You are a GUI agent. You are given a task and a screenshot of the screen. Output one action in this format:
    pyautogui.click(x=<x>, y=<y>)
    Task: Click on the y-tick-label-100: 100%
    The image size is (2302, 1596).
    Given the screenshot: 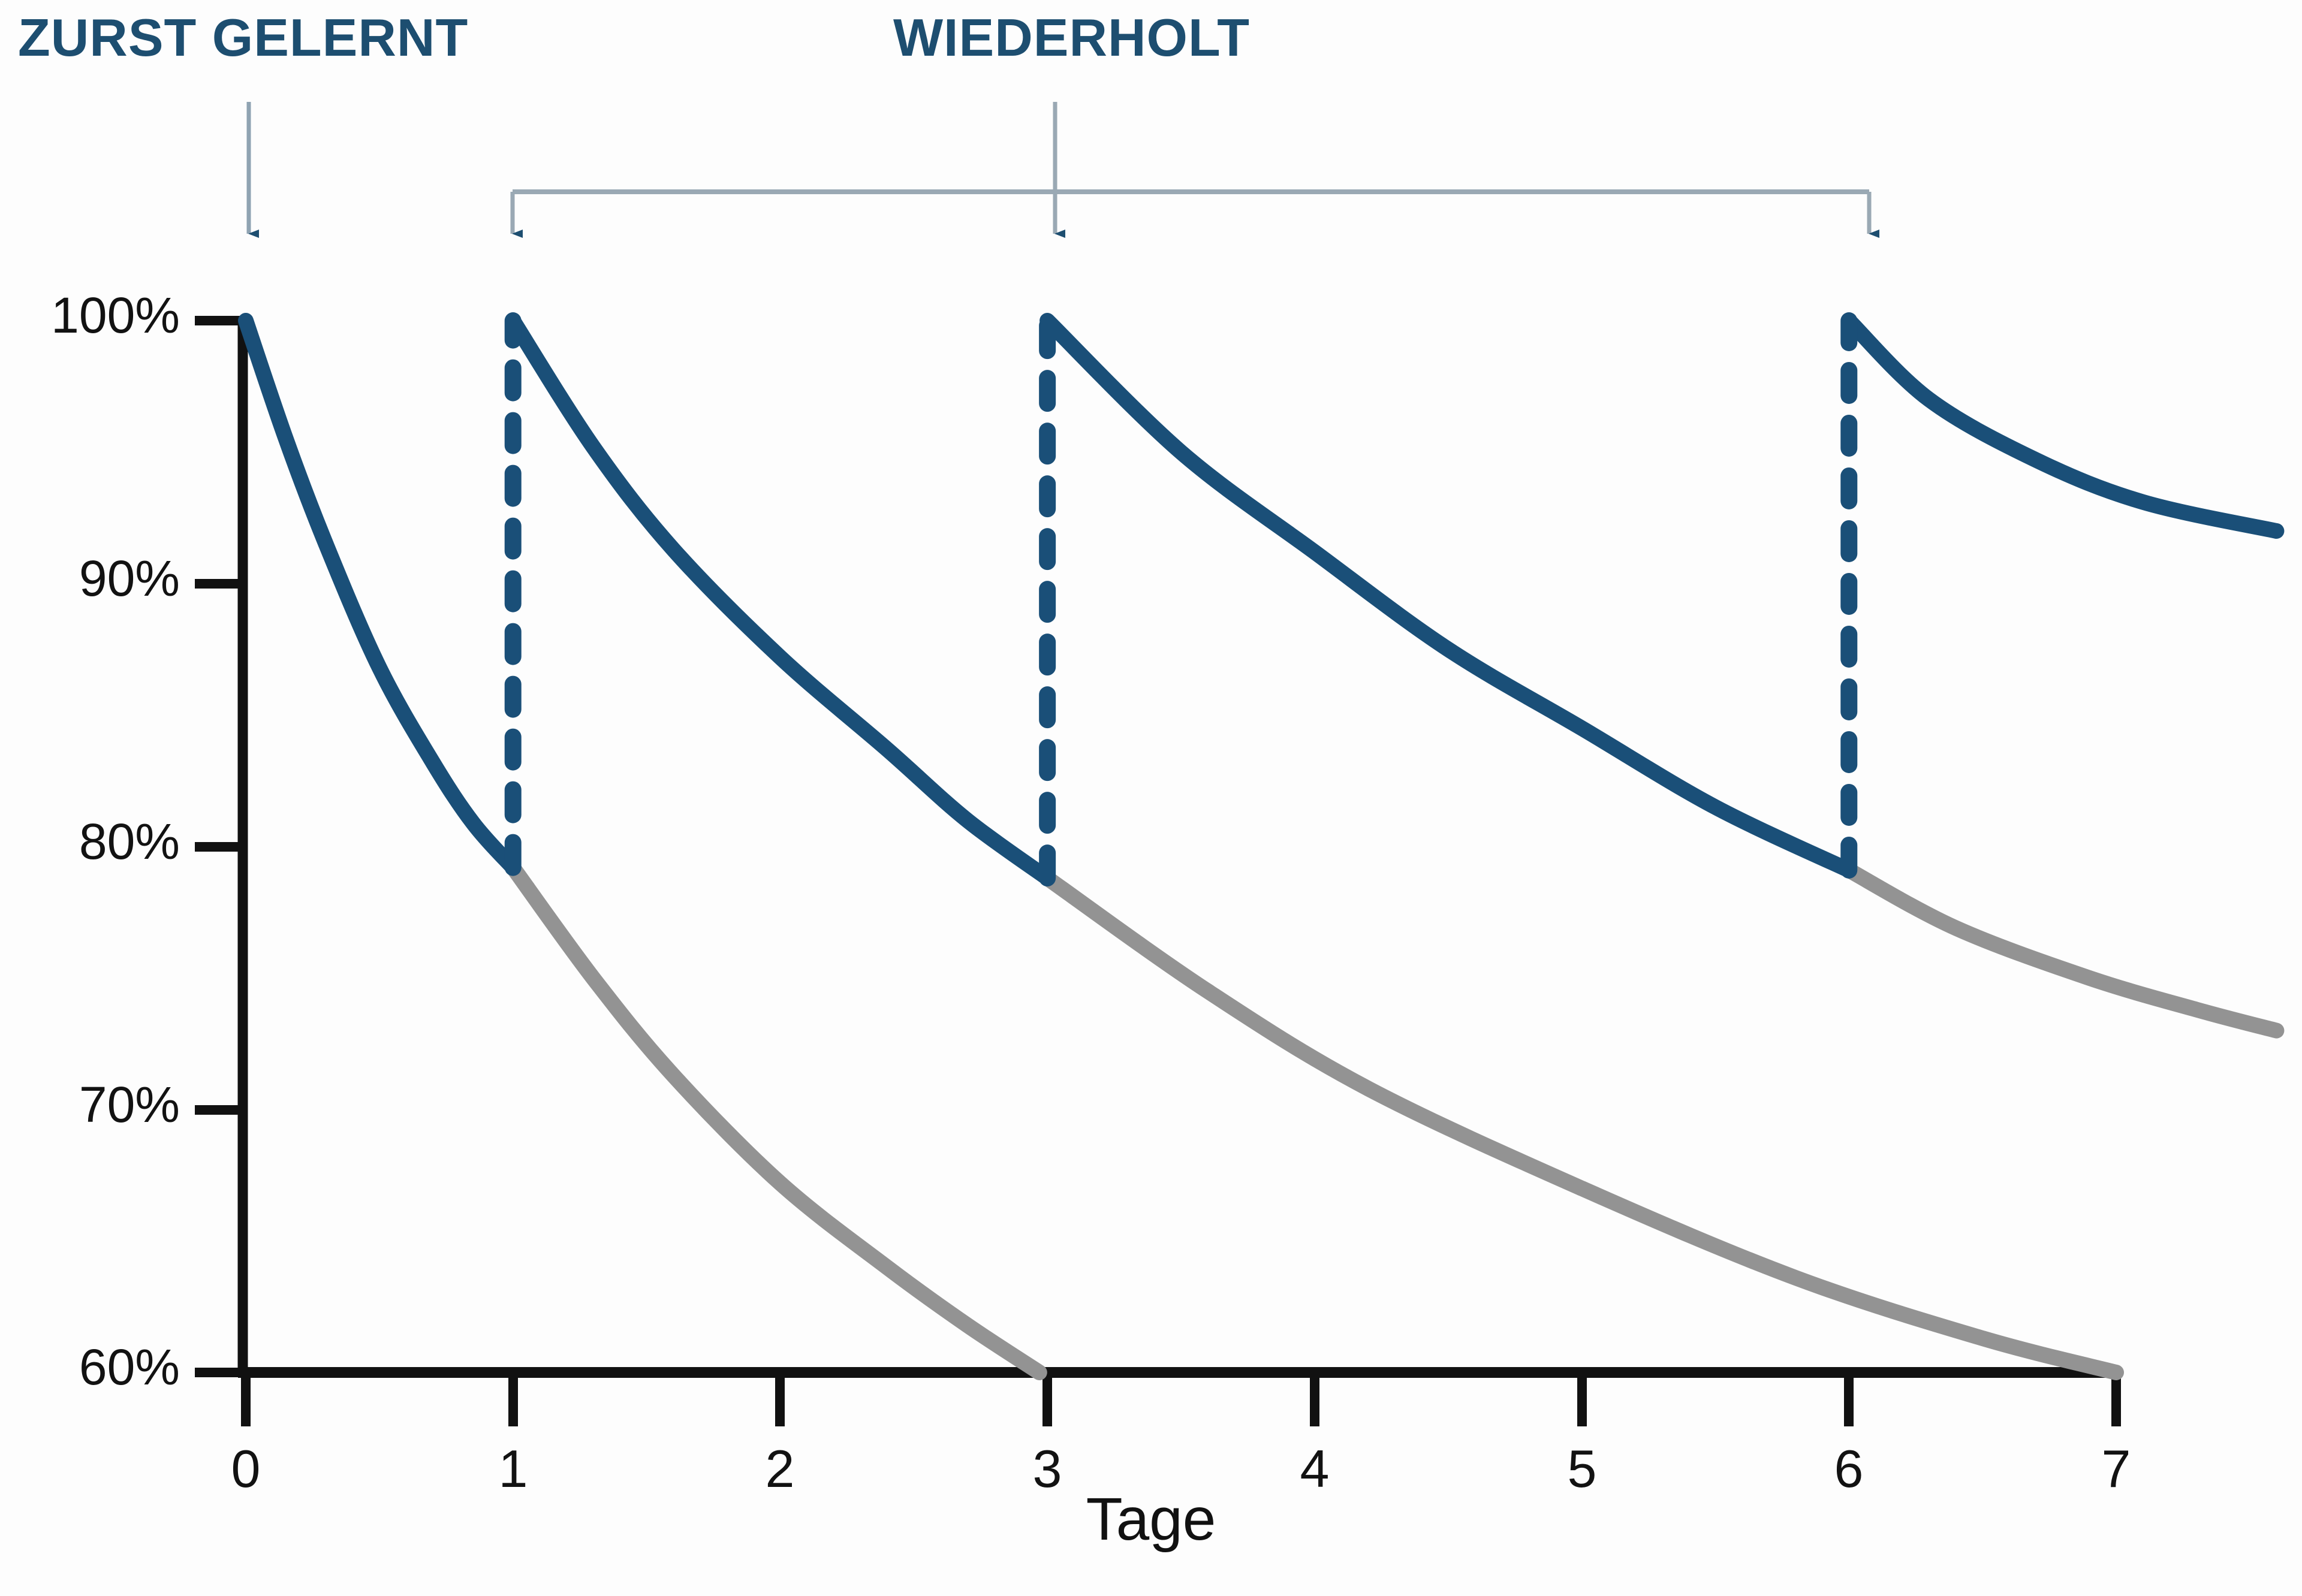 What is the action you would take?
    pyautogui.click(x=115, y=315)
    